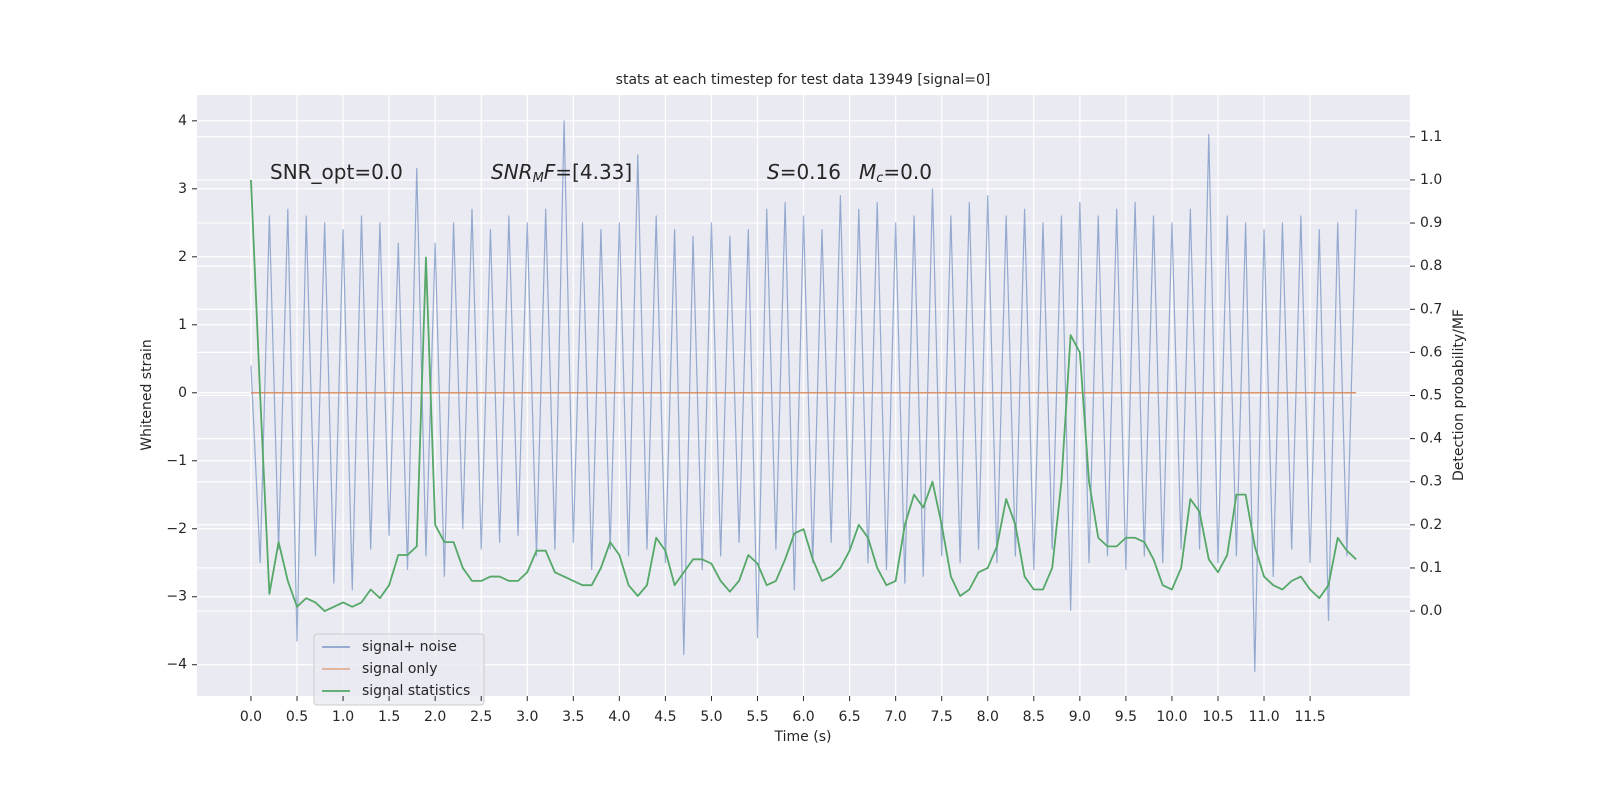 The width and height of the screenshot is (1600, 800). What do you see at coordinates (619, 717) in the screenshot?
I see `x-tick-label: 4.0` at bounding box center [619, 717].